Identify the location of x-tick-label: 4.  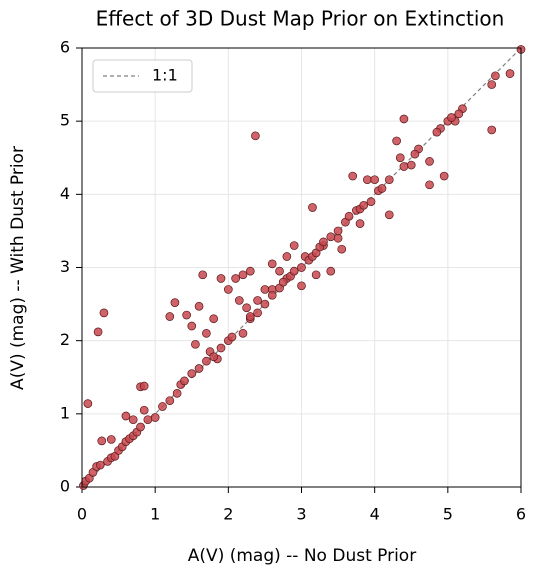
(375, 514).